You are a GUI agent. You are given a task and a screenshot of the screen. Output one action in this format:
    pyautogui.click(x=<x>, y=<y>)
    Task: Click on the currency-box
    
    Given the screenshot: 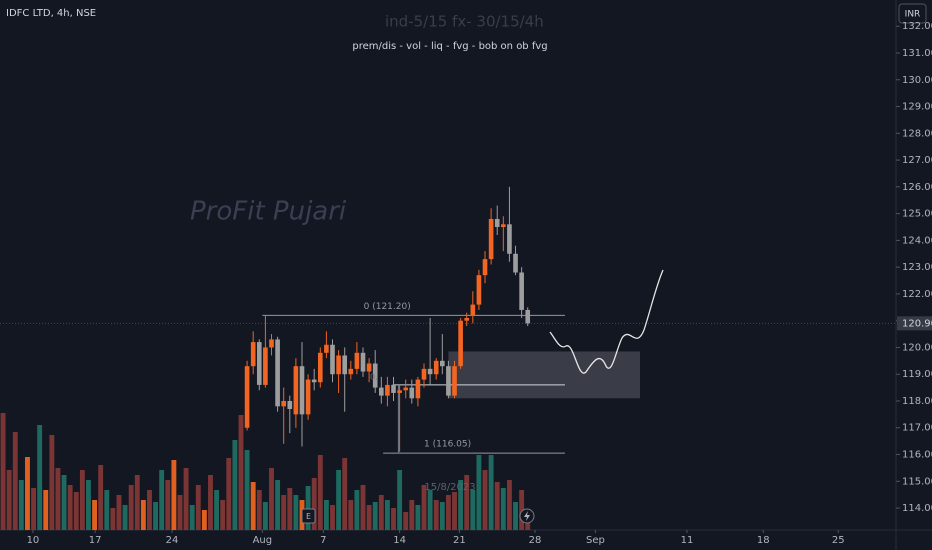 What is the action you would take?
    pyautogui.click(x=912, y=13)
    